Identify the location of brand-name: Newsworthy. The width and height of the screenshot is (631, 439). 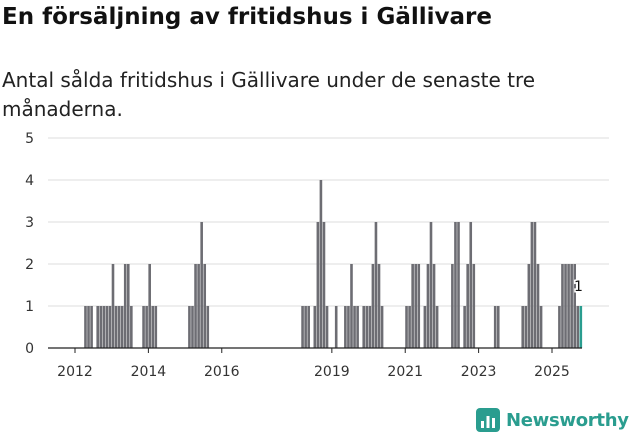
(567, 420).